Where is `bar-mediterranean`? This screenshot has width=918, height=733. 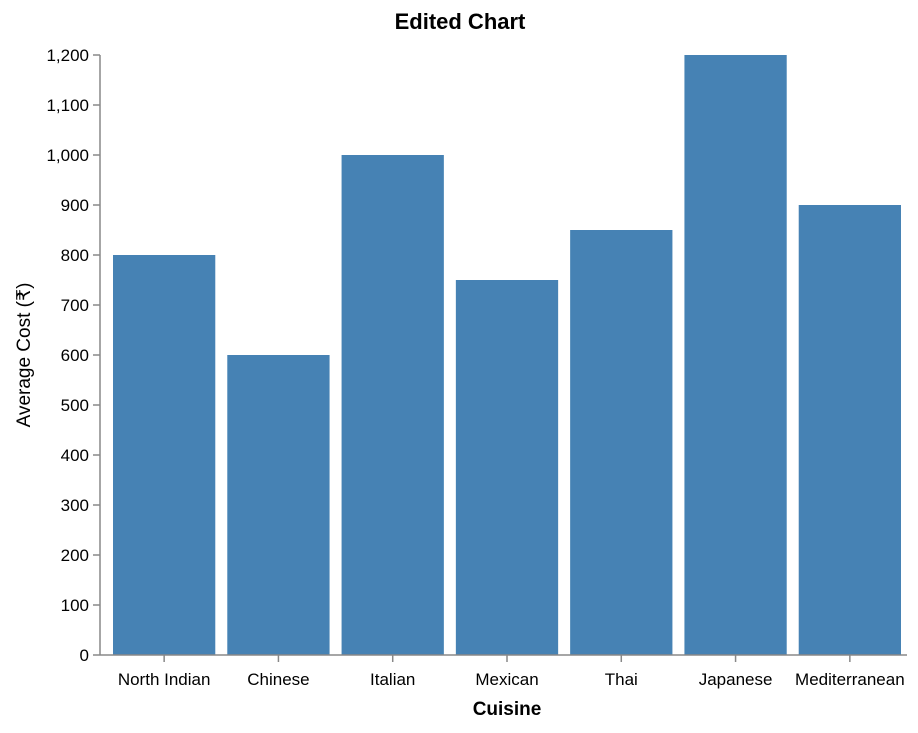 bar-mediterranean is located at coordinates (849, 430).